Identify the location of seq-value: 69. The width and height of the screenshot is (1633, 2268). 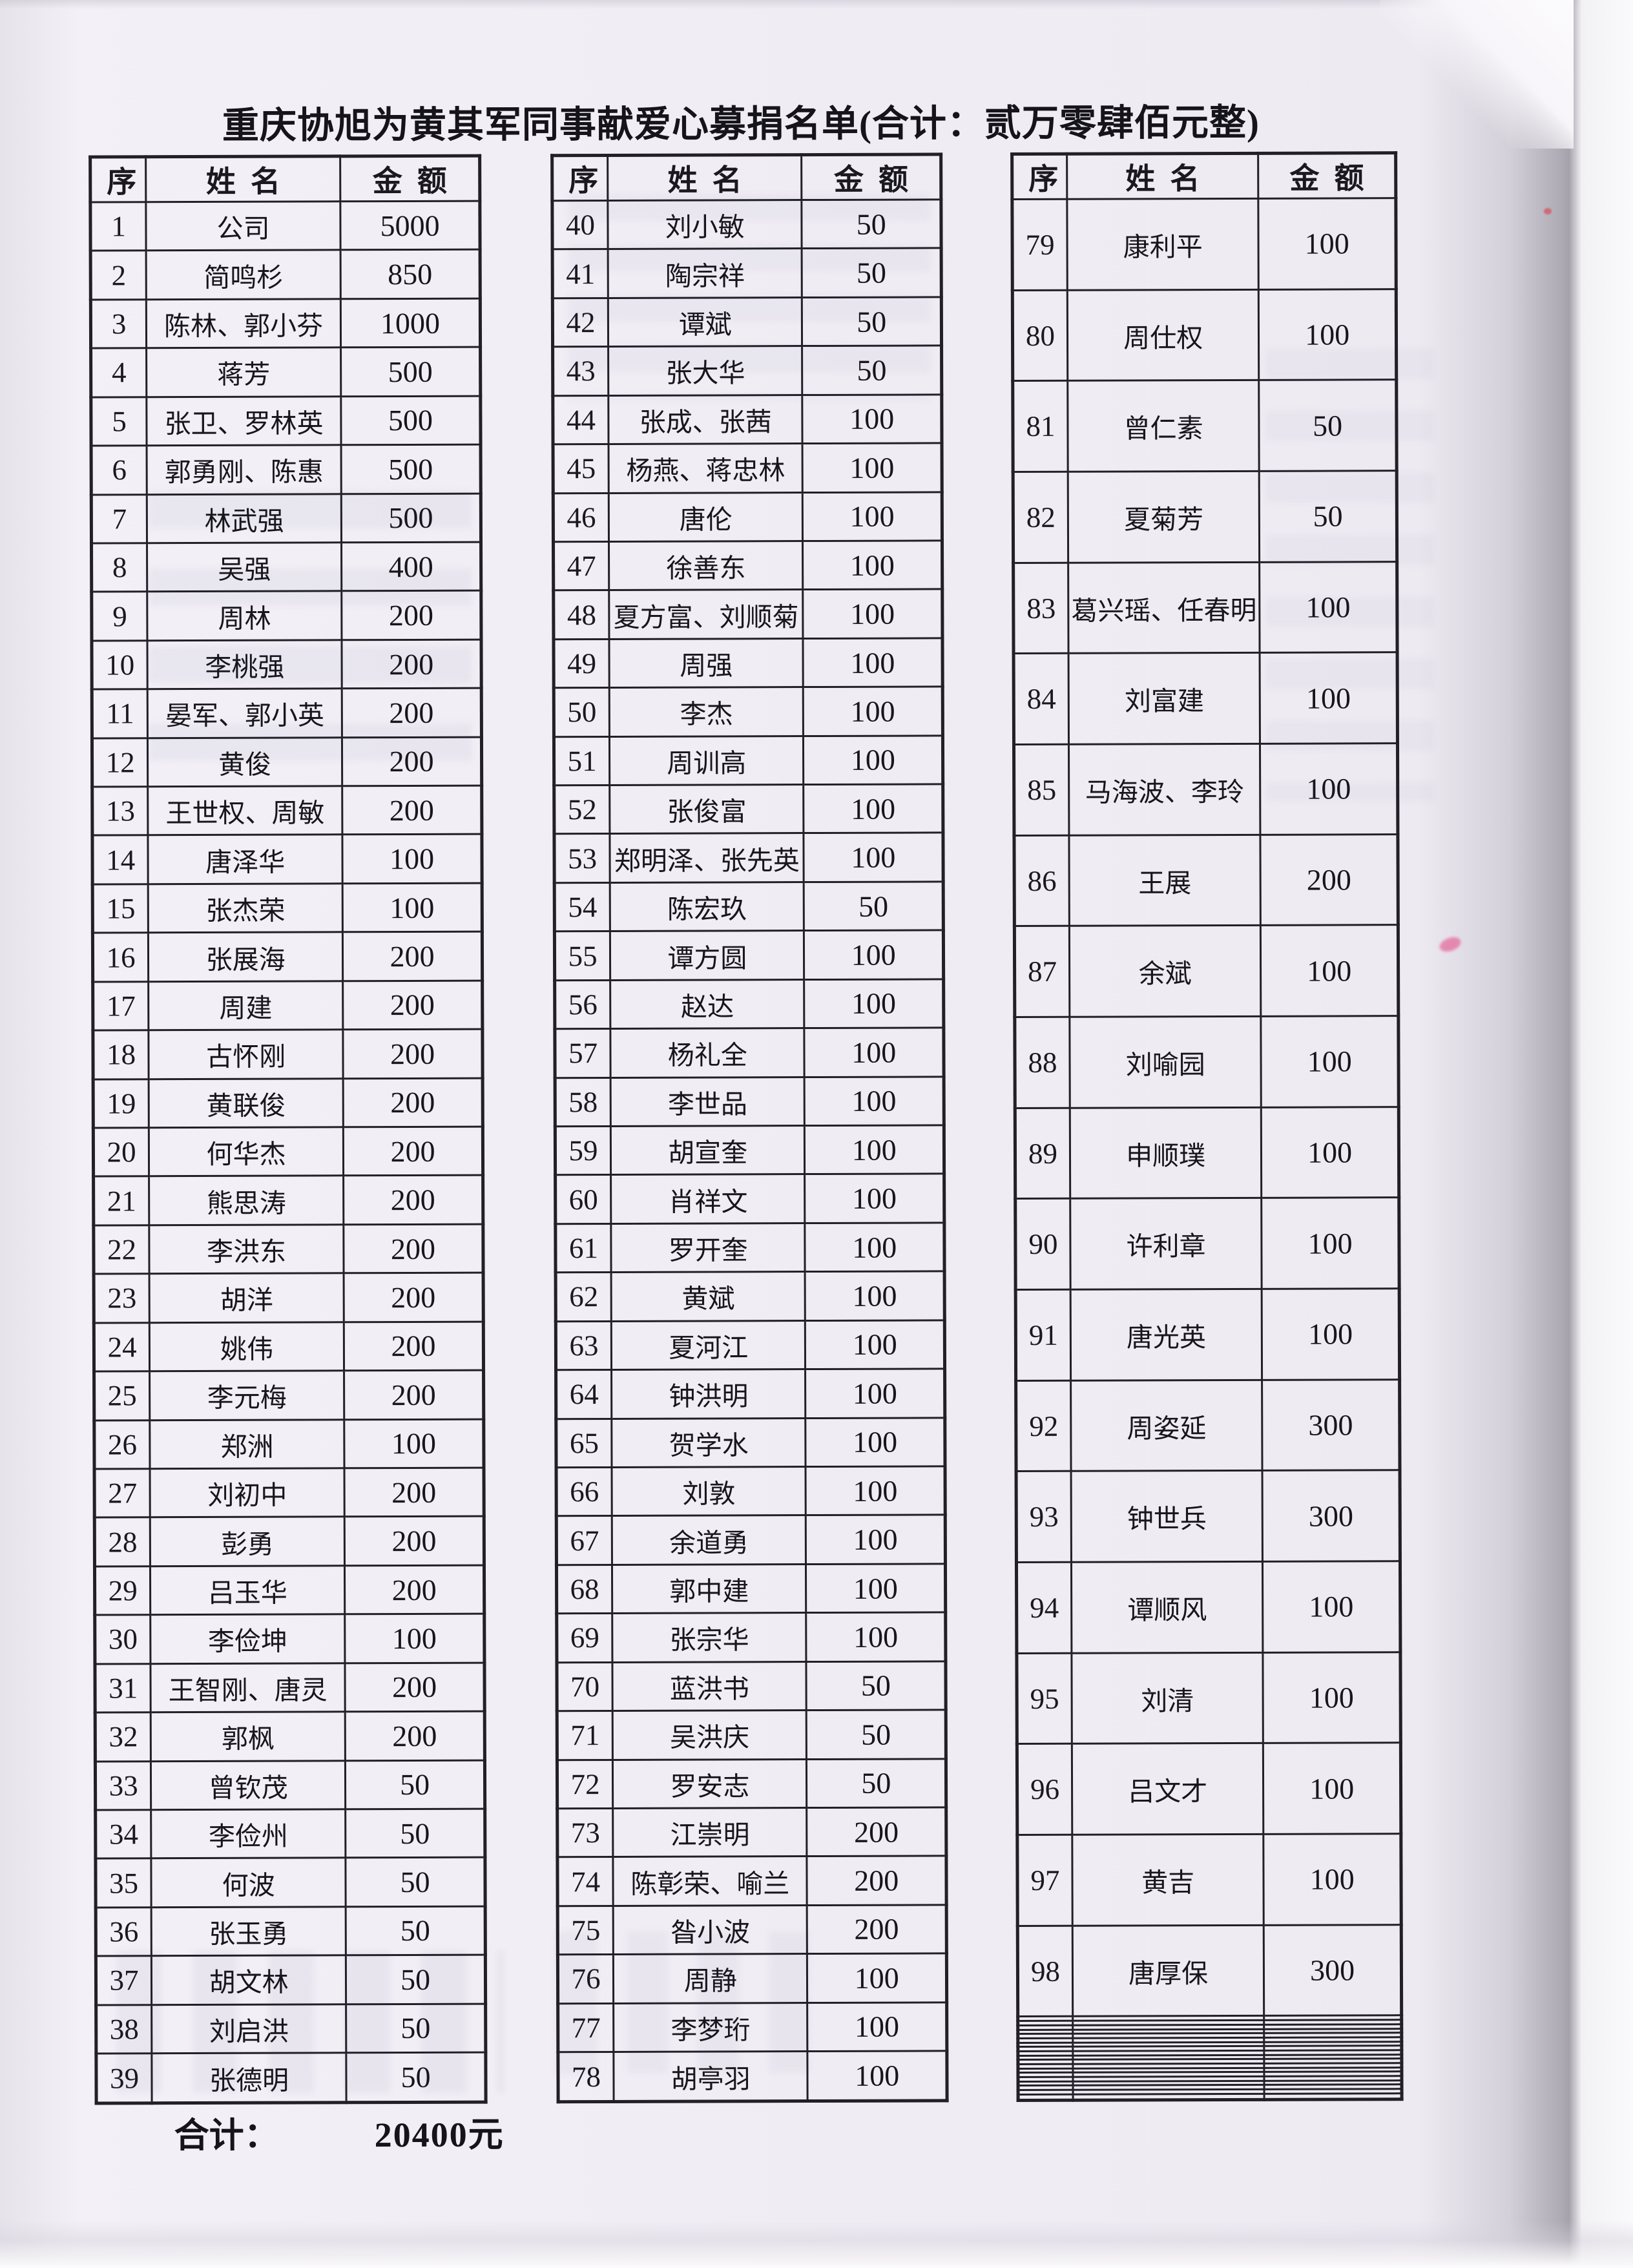
(584, 1638).